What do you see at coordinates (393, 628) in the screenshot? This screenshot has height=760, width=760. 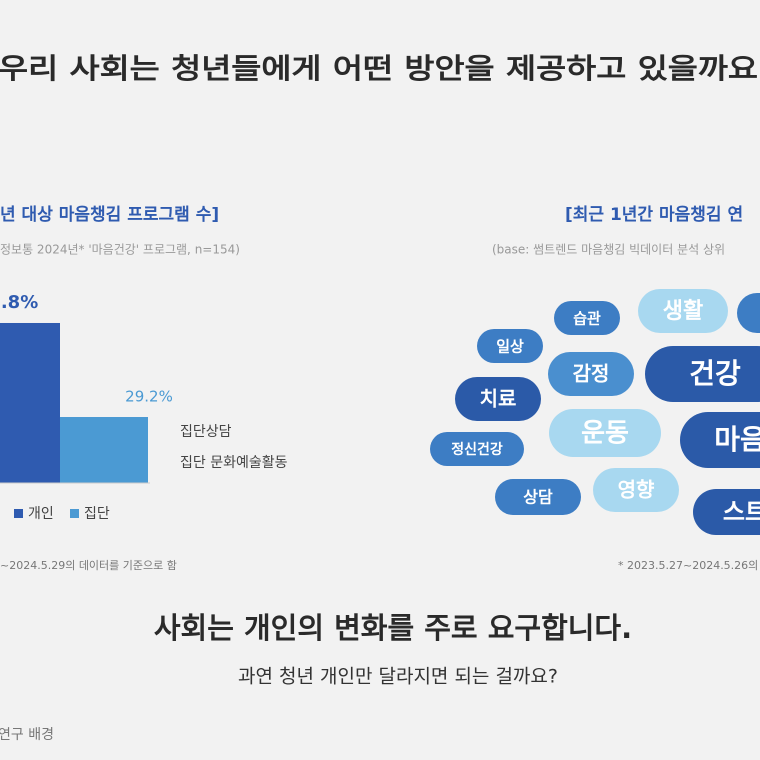 I see `headline: 사회는 개인의 변화를 주로 요구합니다.` at bounding box center [393, 628].